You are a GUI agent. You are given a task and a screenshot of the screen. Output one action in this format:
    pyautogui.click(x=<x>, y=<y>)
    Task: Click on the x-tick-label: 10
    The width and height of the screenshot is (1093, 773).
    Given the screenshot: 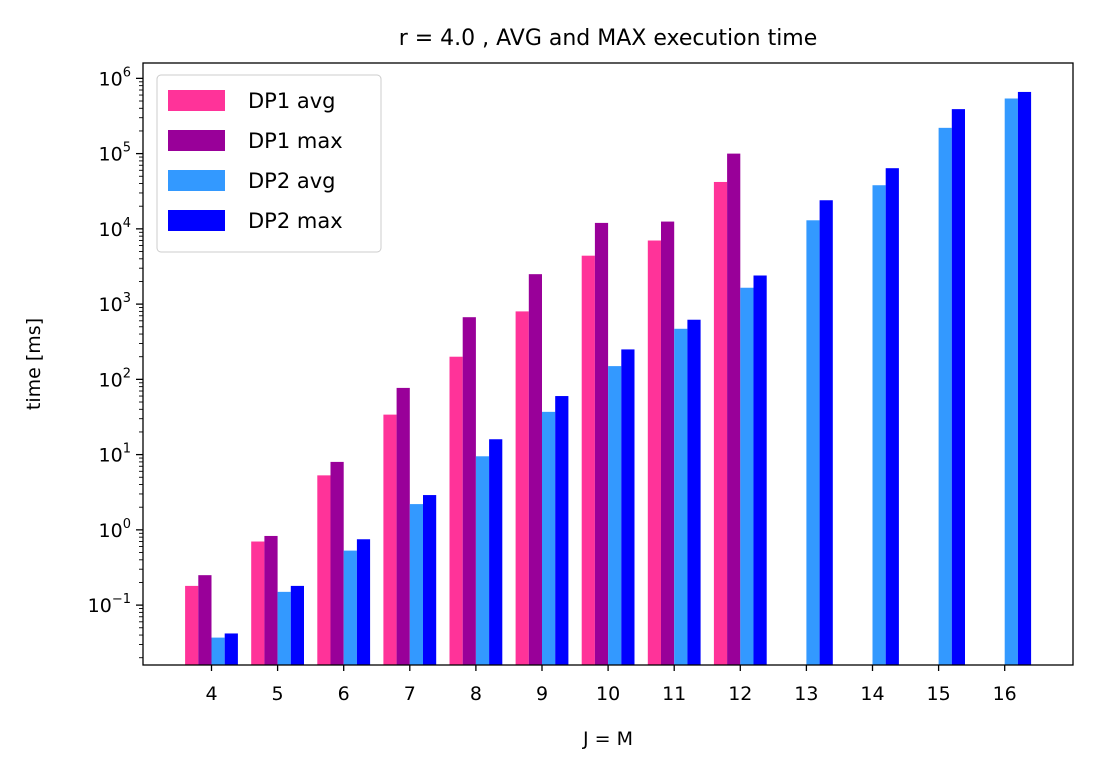 What is the action you would take?
    pyautogui.click(x=608, y=694)
    